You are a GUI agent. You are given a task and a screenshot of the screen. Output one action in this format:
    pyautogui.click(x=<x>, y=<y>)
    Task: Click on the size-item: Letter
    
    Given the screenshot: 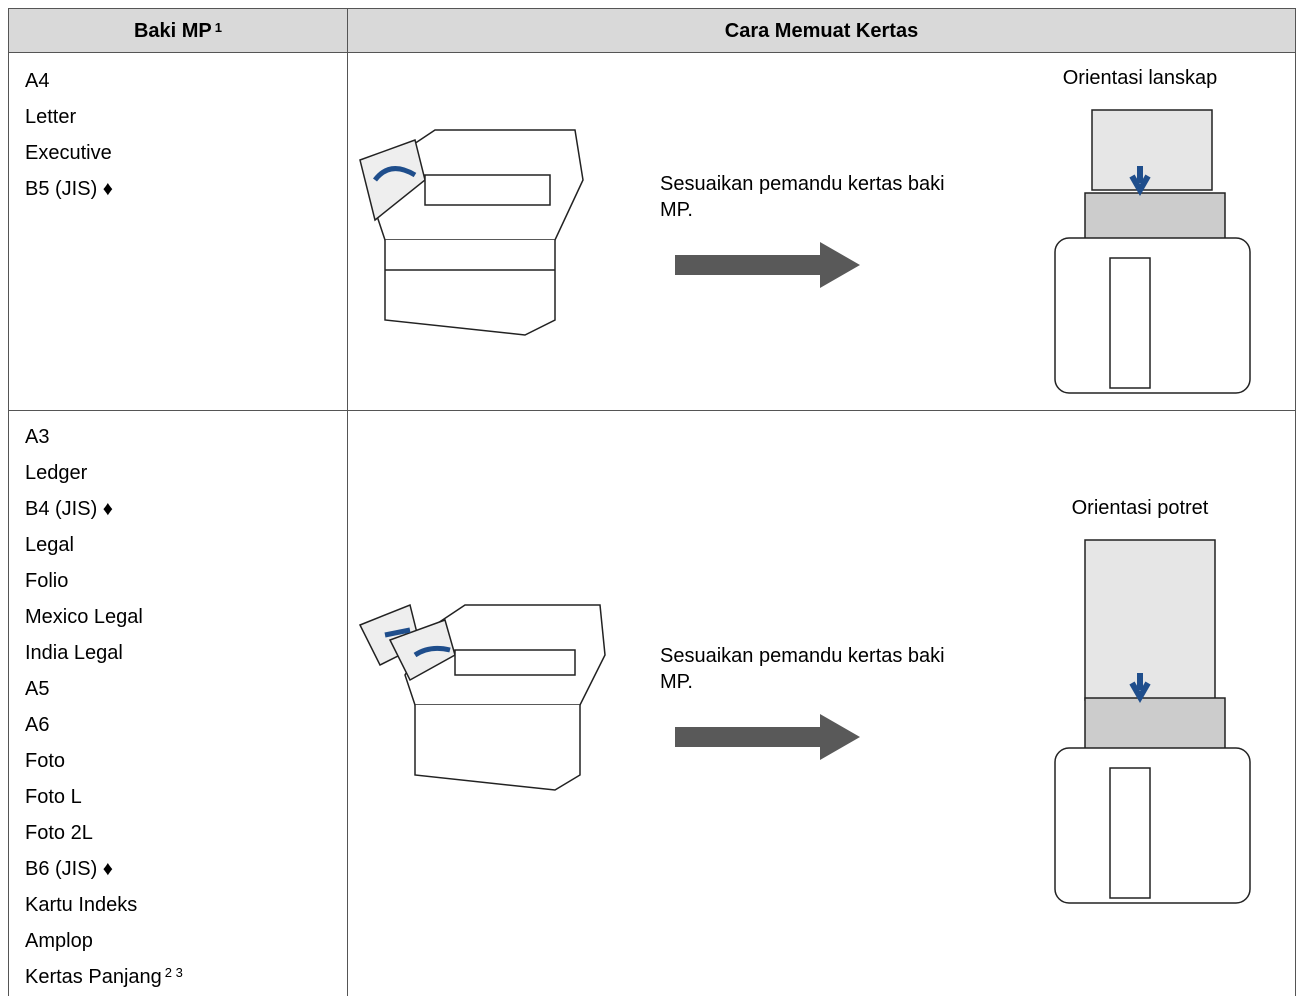 What is the action you would take?
    pyautogui.click(x=69, y=117)
    